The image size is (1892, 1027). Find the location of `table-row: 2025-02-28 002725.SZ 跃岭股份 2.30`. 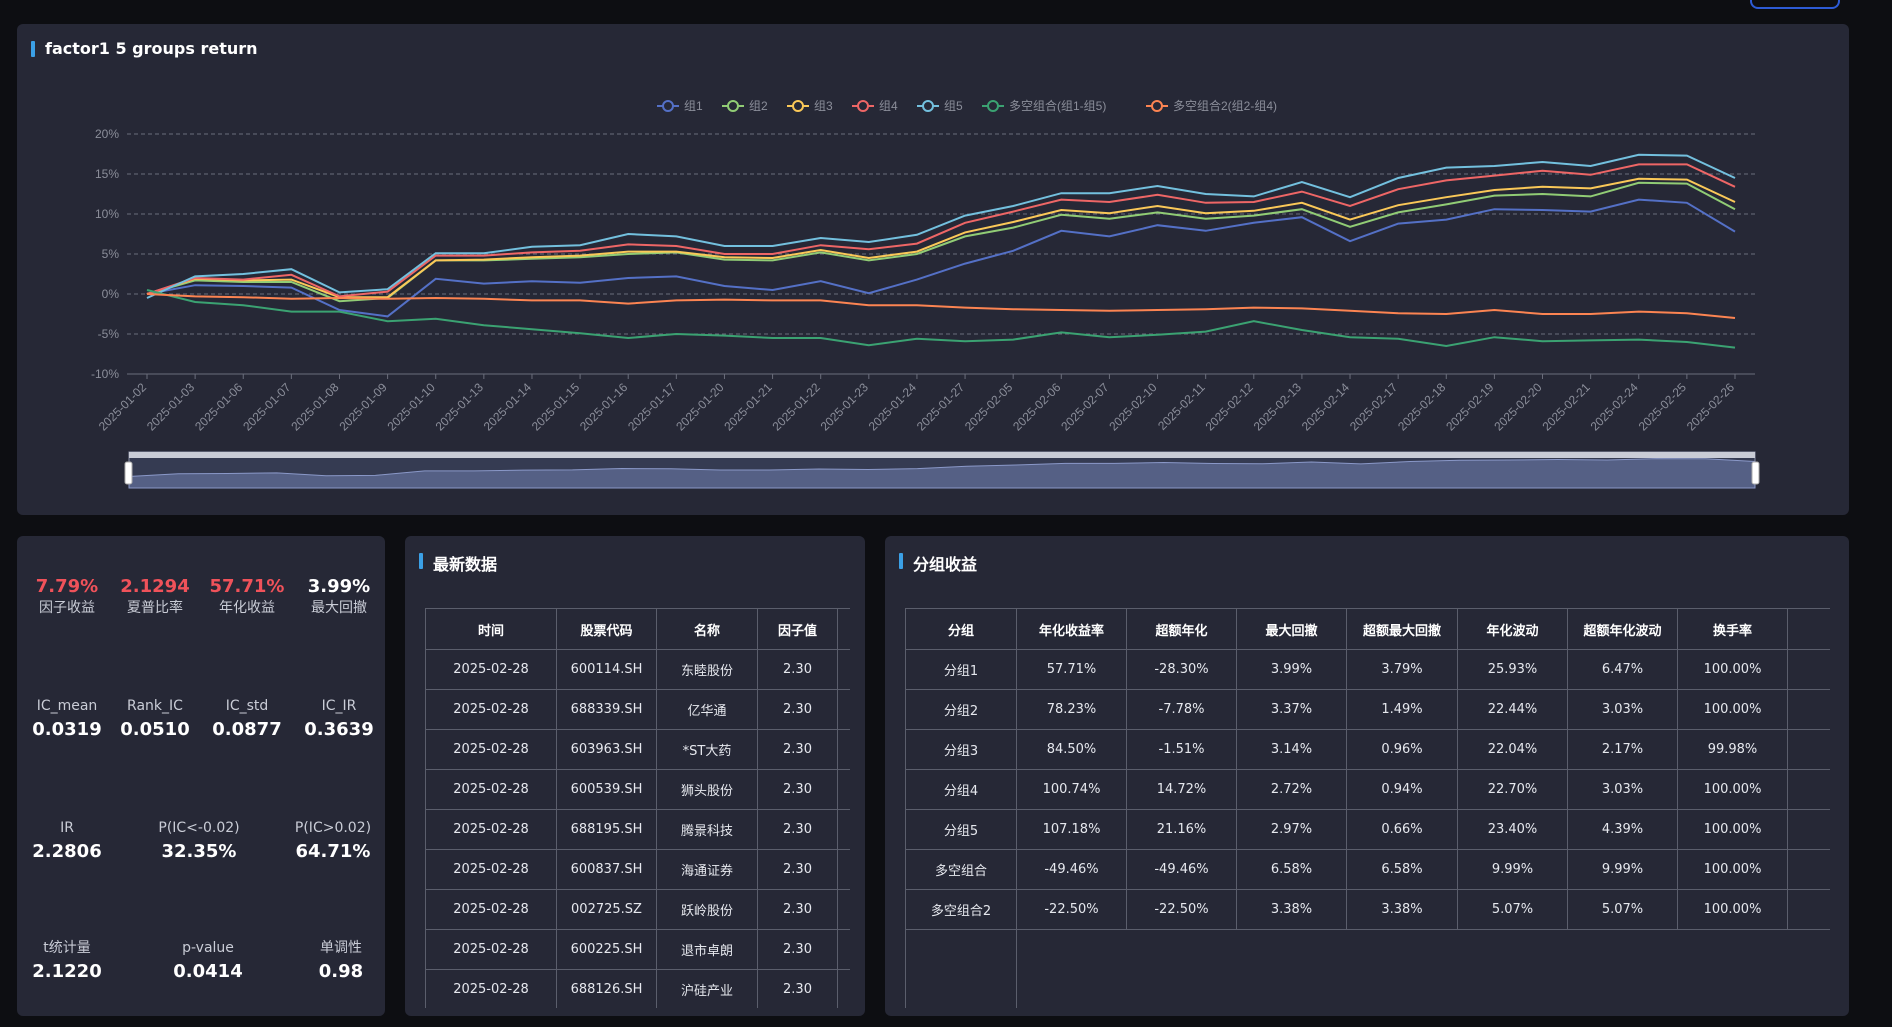

table-row: 2025-02-28 002725.SZ 跃岭股份 2.30 is located at coordinates (637, 909).